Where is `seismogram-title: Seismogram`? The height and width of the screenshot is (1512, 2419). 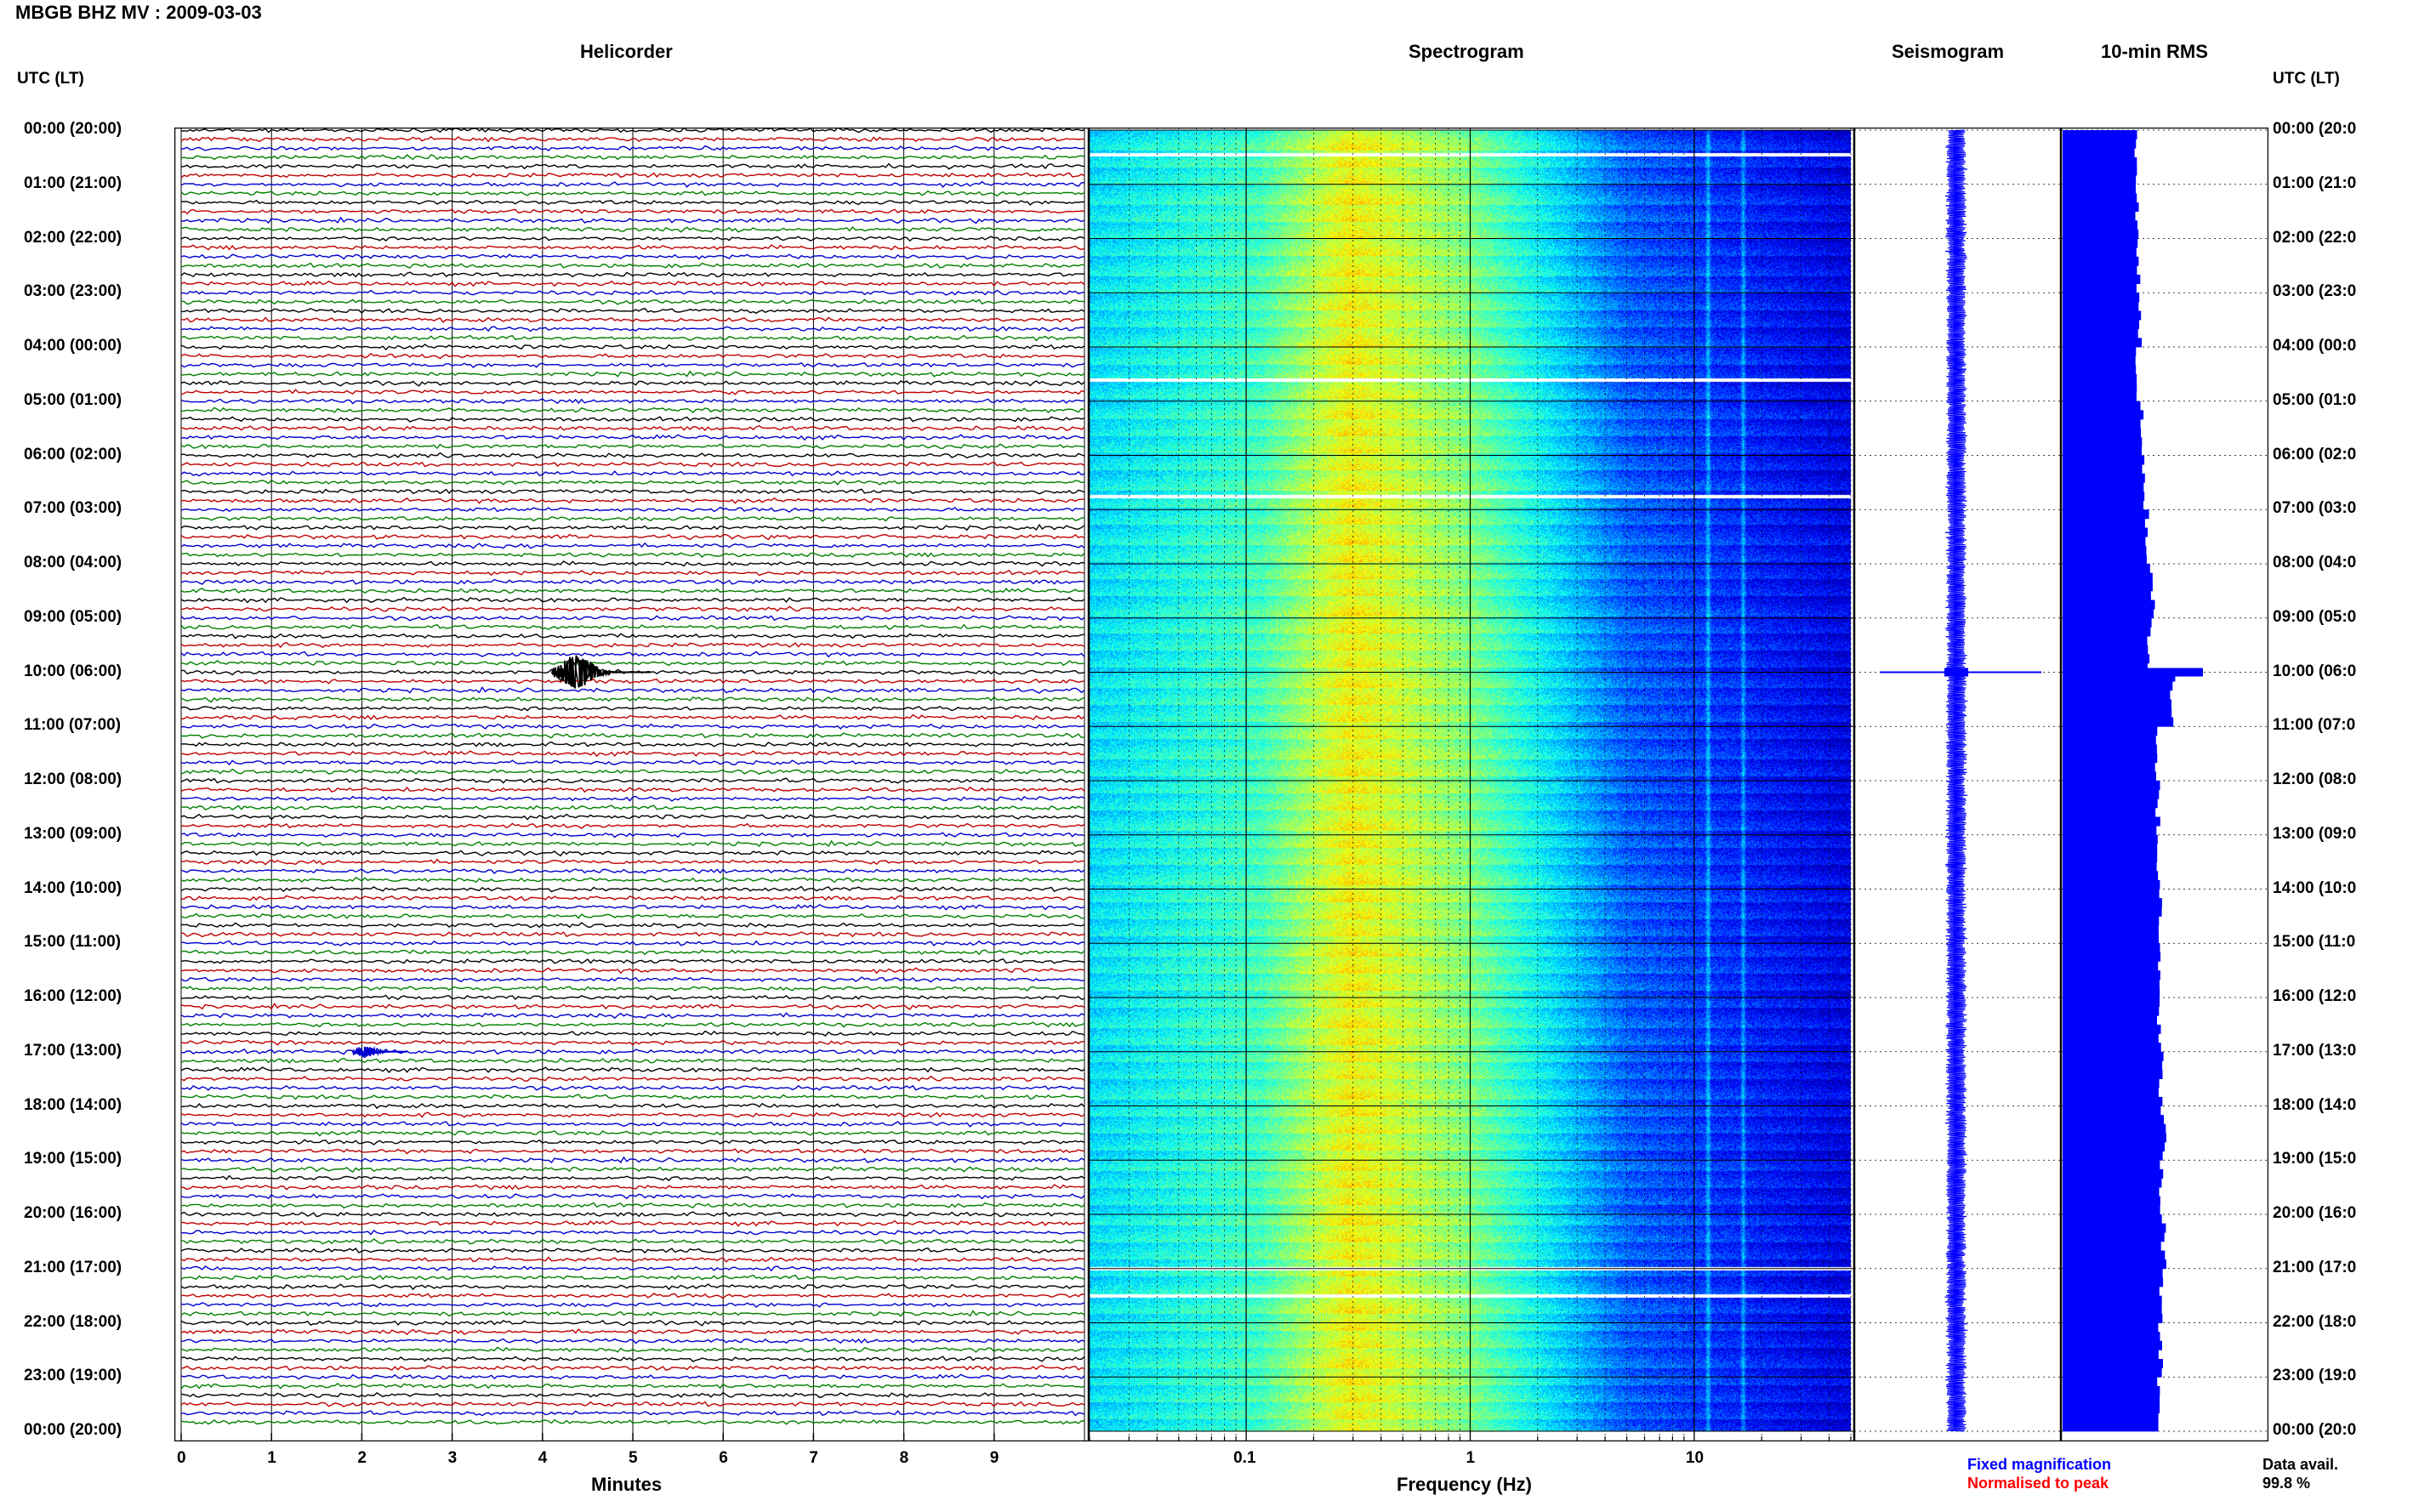
seismogram-title: Seismogram is located at coordinates (1948, 51).